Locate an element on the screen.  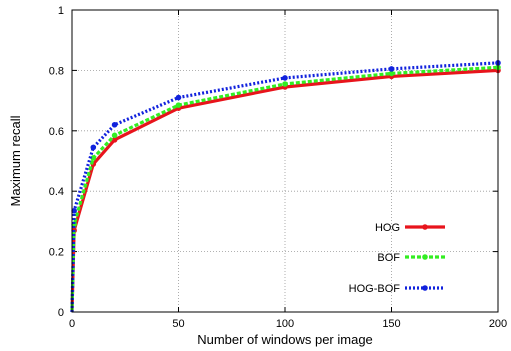
y-axis-label: Maximum recall is located at coordinates (15, 160).